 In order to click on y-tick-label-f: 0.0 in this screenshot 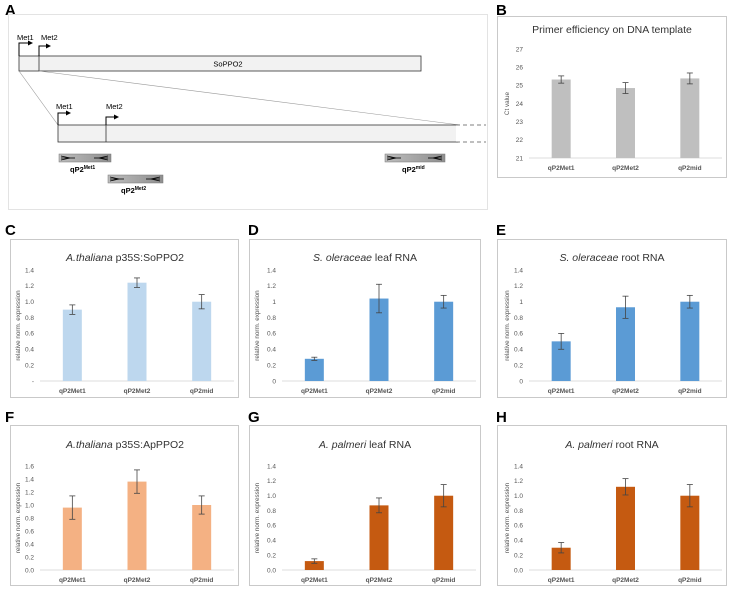, I will do `click(29, 570)`.